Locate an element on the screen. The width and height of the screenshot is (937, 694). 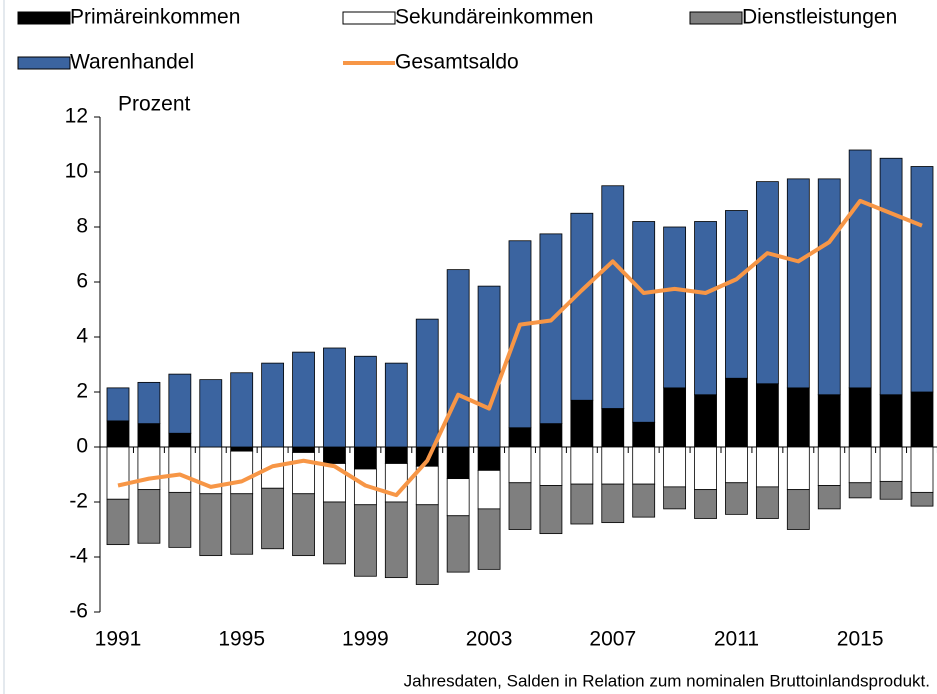
y-tick-label: 8 is located at coordinates (82, 226).